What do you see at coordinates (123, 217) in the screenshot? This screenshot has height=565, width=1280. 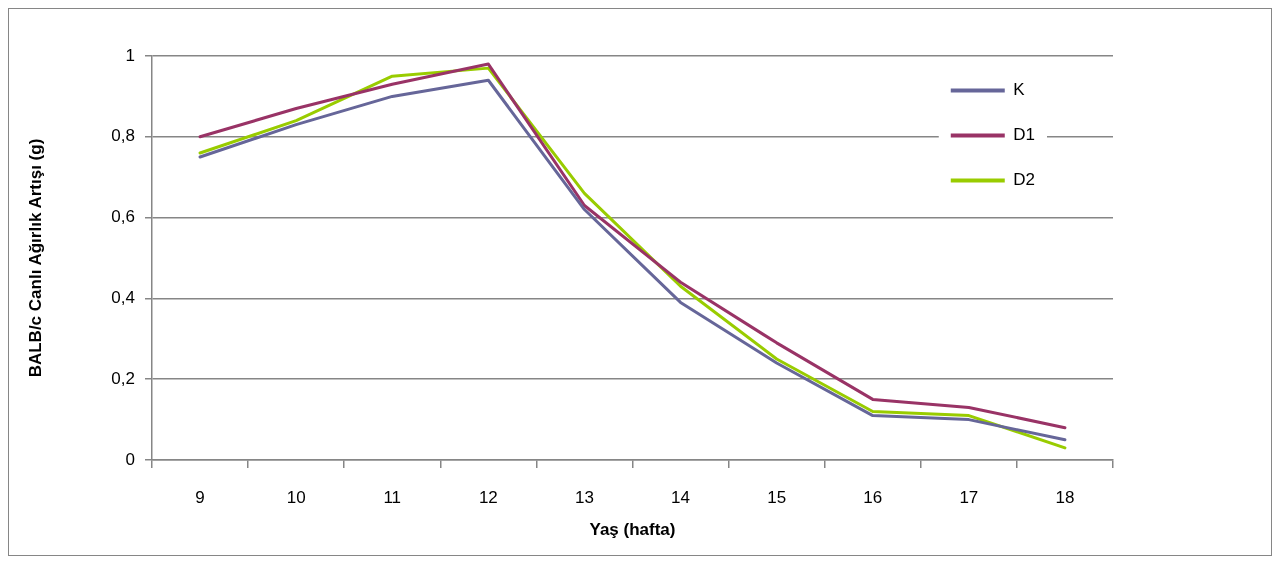 I see `y-tick-label: 0,6` at bounding box center [123, 217].